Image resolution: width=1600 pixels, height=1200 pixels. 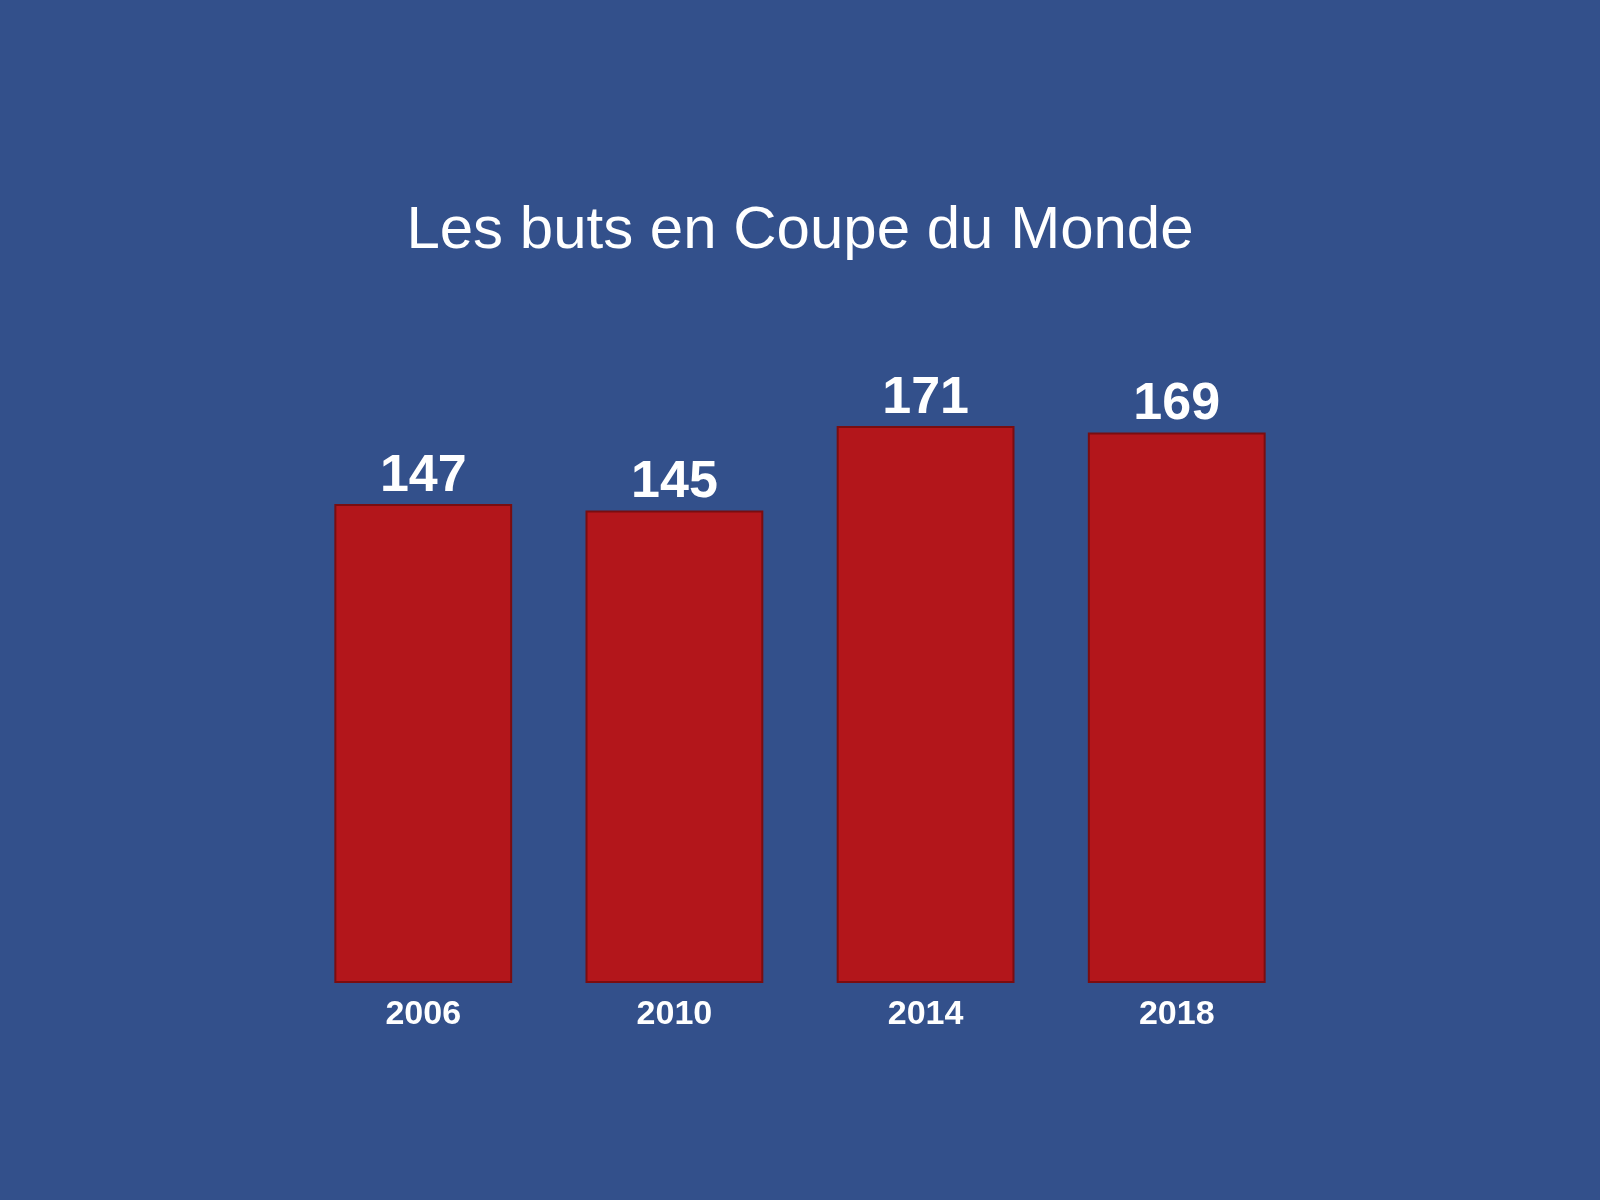 What do you see at coordinates (925, 1011) in the screenshot?
I see `x-tick-label: 2014` at bounding box center [925, 1011].